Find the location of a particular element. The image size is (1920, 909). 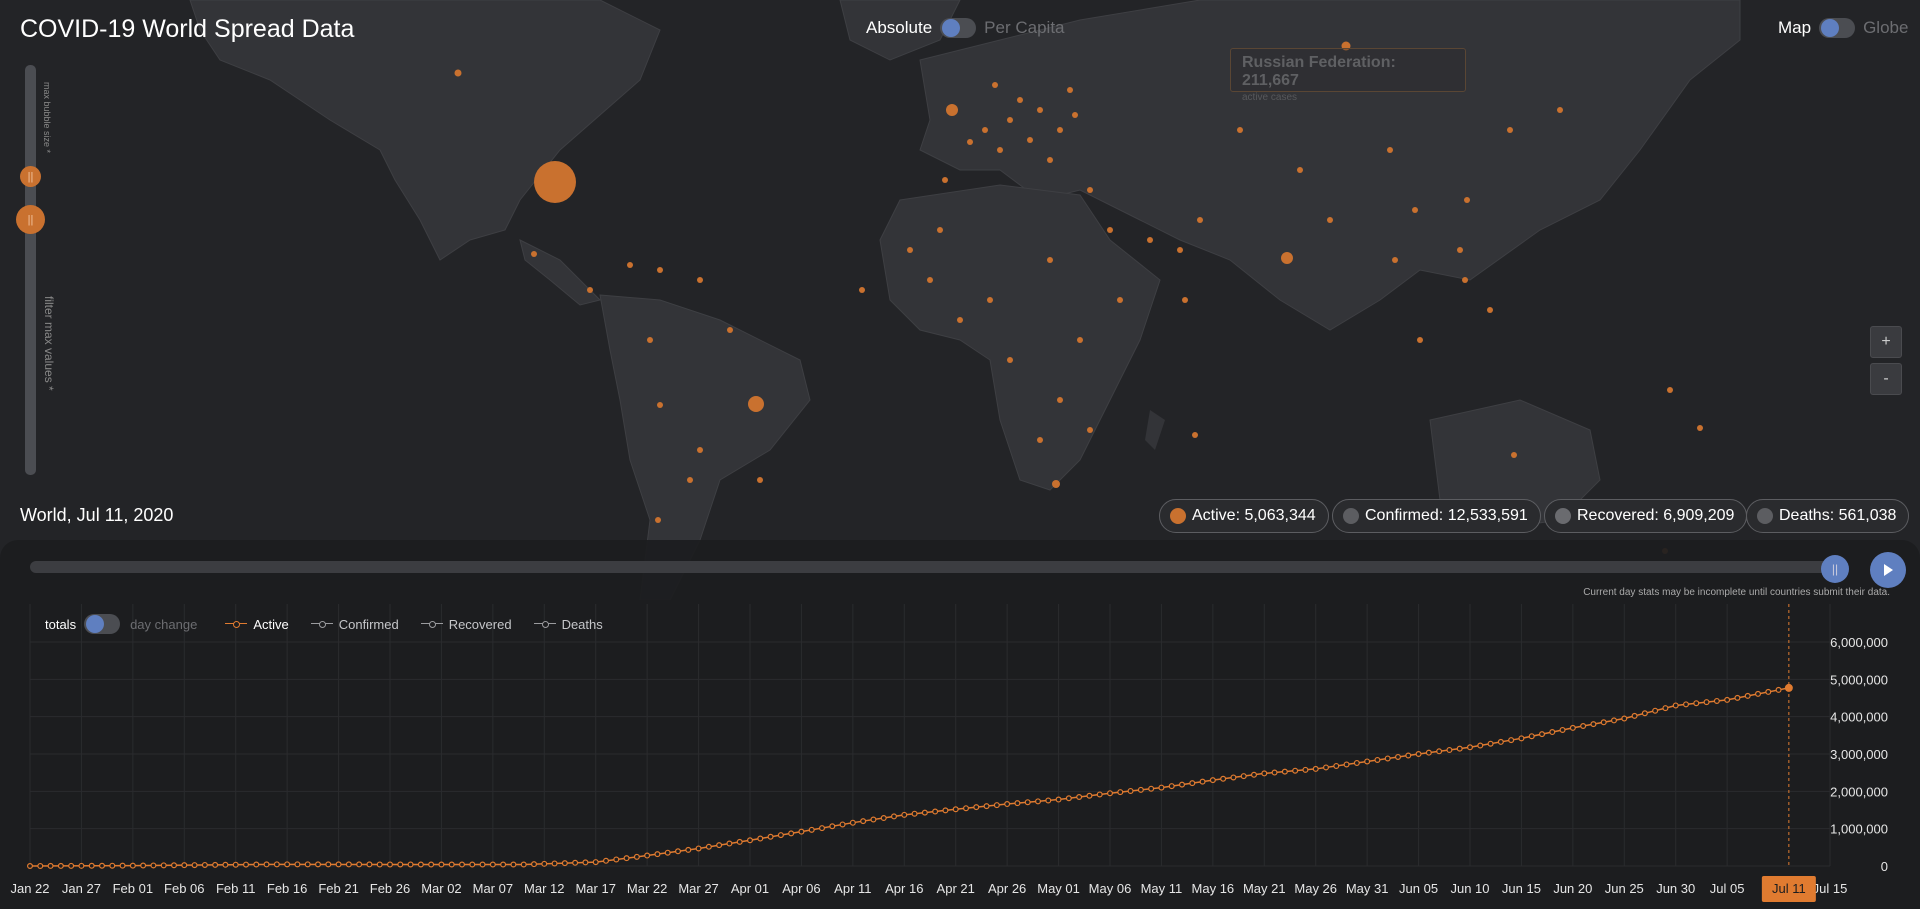

x-tick-label: Jun 05 is located at coordinates (1418, 888).